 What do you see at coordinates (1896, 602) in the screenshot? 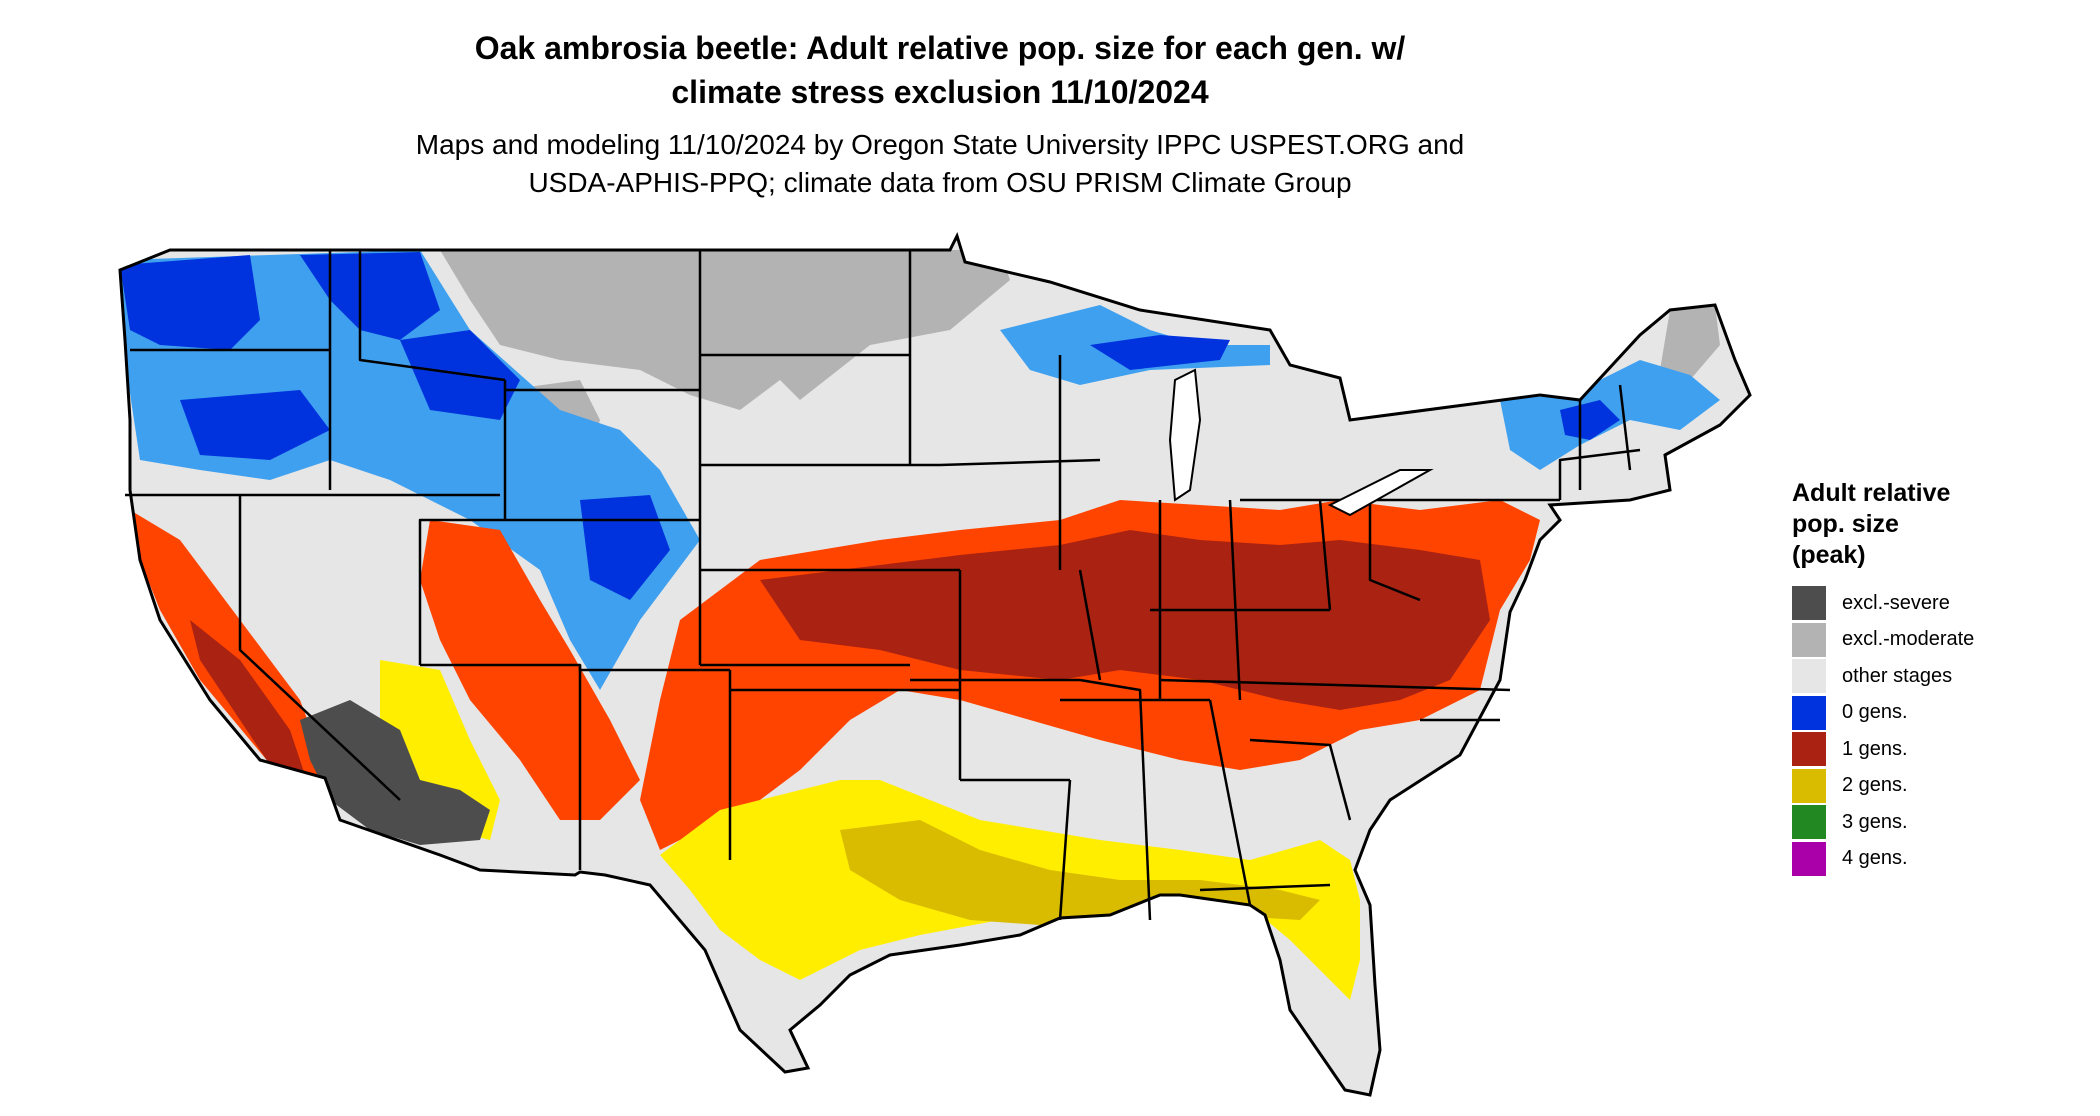
I see `legend-label: excl.-severe` at bounding box center [1896, 602].